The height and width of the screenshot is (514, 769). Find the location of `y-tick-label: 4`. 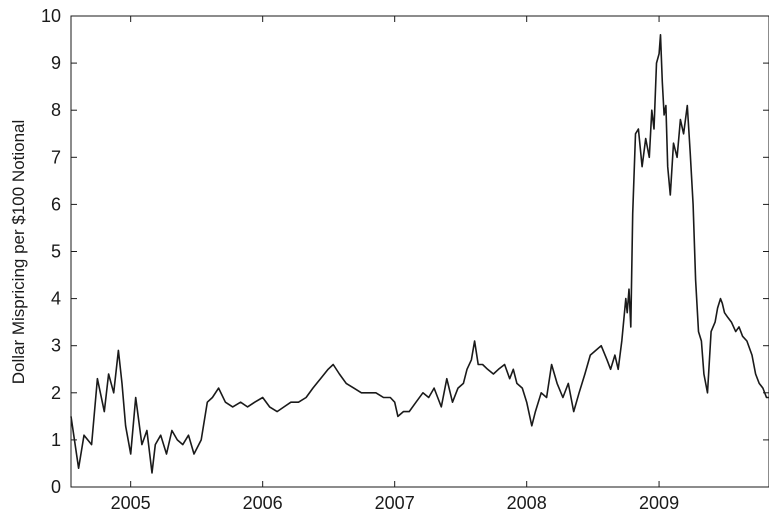

y-tick-label: 4 is located at coordinates (56, 299).